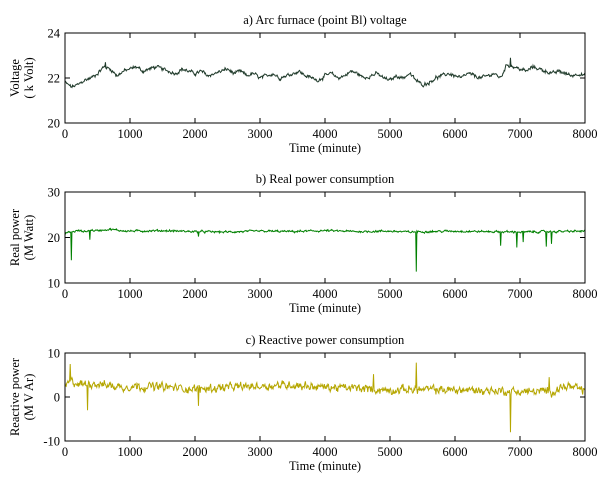 The height and width of the screenshot is (491, 602). Describe the element at coordinates (325, 179) in the screenshot. I see `chart-title: b) Real power consumption` at that location.